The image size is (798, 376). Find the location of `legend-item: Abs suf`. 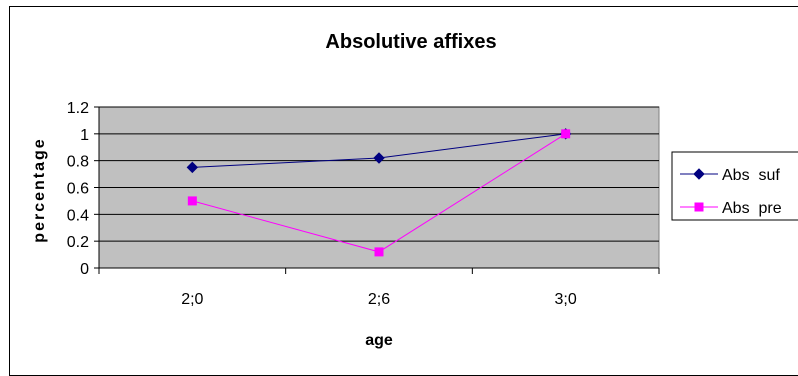

legend-item: Abs suf is located at coordinates (730, 175).